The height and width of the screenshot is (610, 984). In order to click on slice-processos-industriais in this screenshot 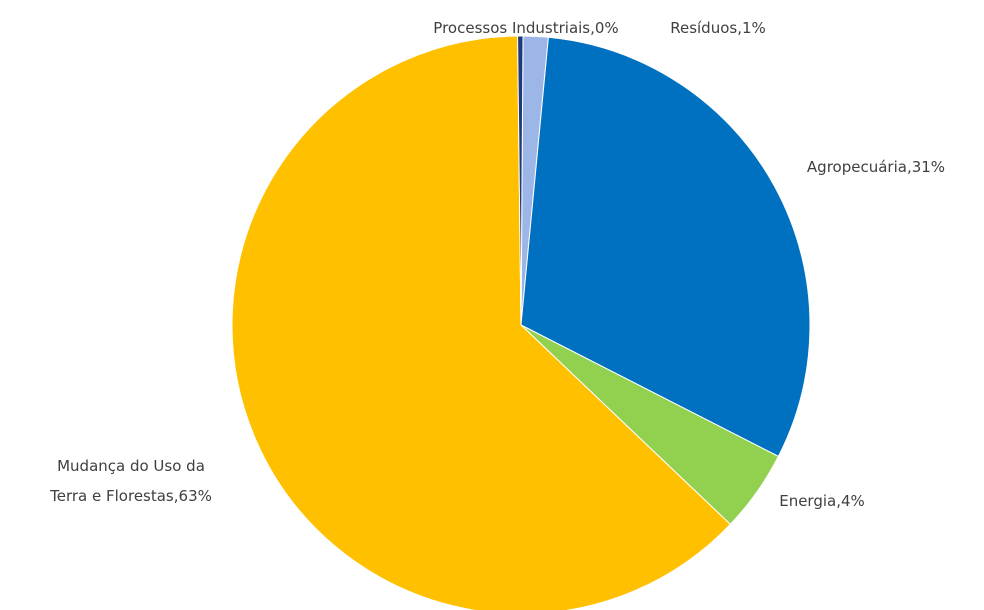, I will do `click(520, 180)`.